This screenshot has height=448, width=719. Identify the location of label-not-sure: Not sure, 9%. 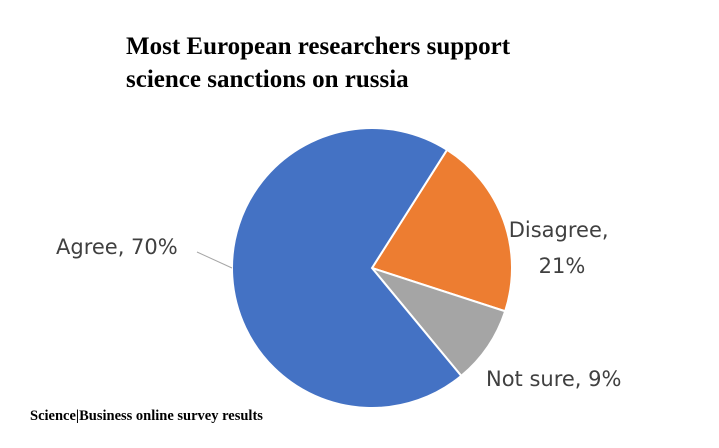
(553, 379).